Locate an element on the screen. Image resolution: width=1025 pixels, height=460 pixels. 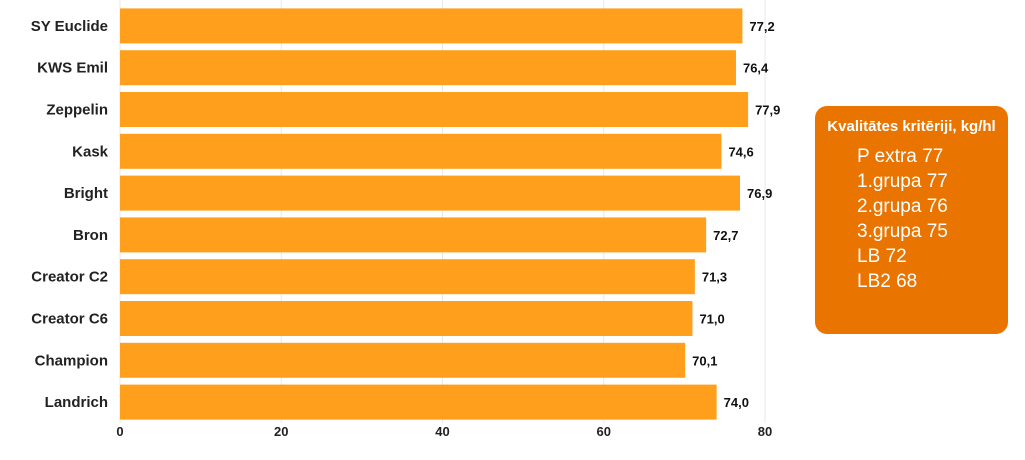
quality-criteria-title: Kvalitātes kritēriji, kg/hl is located at coordinates (911, 126).